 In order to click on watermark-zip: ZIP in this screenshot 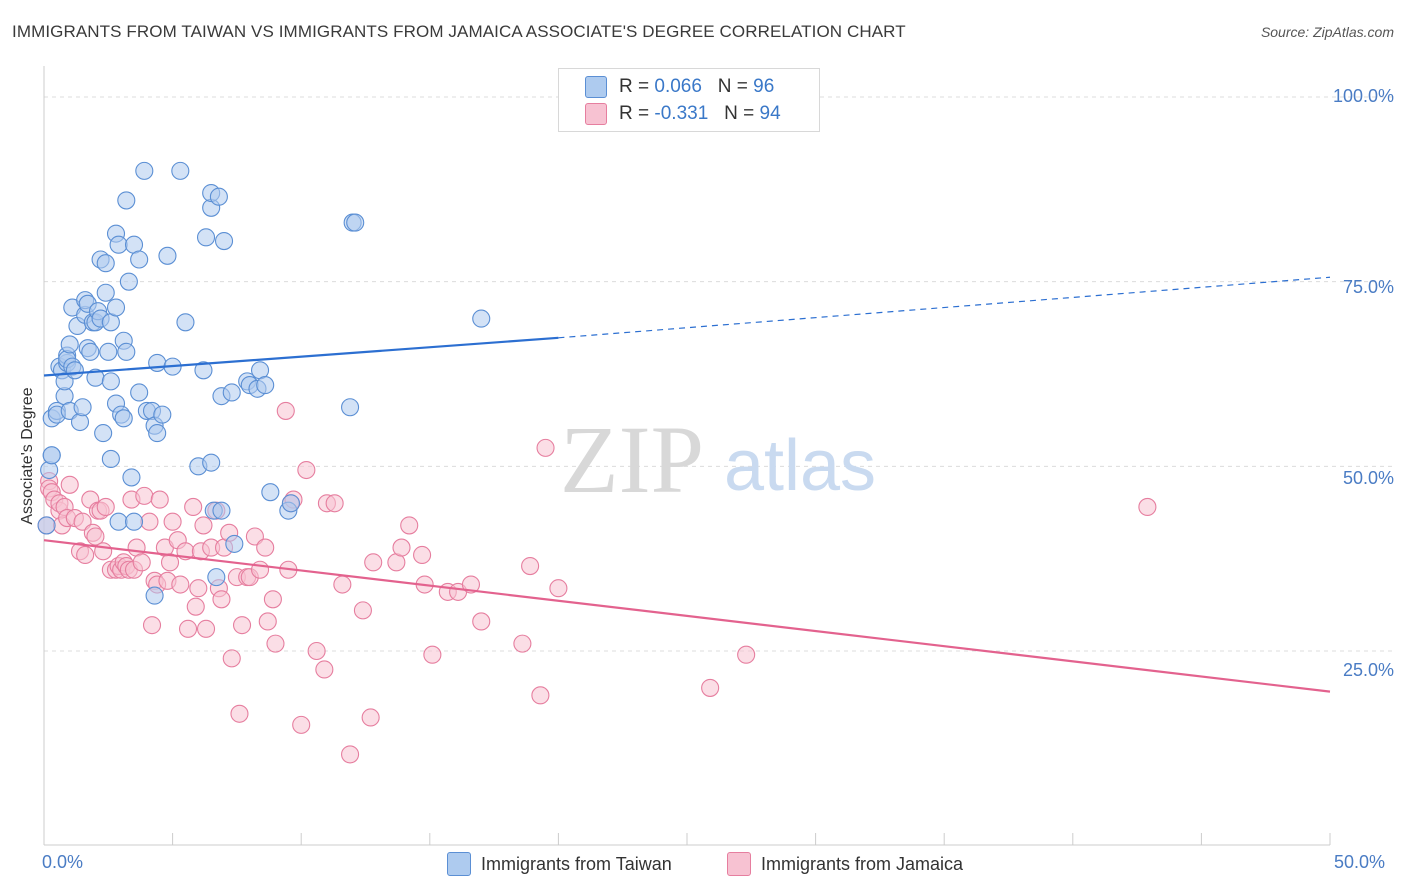, I will do `click(632, 459)`.